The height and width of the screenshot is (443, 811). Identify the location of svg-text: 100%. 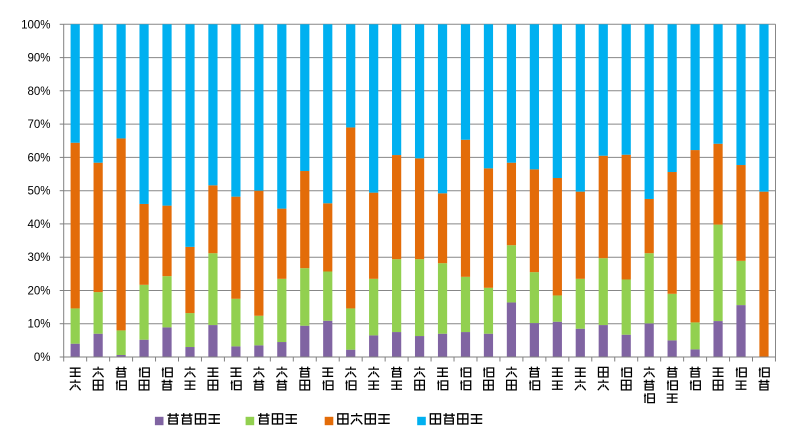
(35, 25).